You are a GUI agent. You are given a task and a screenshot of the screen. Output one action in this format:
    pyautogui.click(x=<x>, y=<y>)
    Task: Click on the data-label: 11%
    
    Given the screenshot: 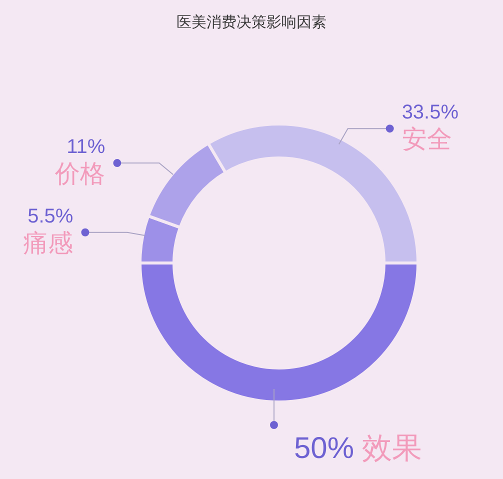 What is the action you would take?
    pyautogui.click(x=86, y=147)
    